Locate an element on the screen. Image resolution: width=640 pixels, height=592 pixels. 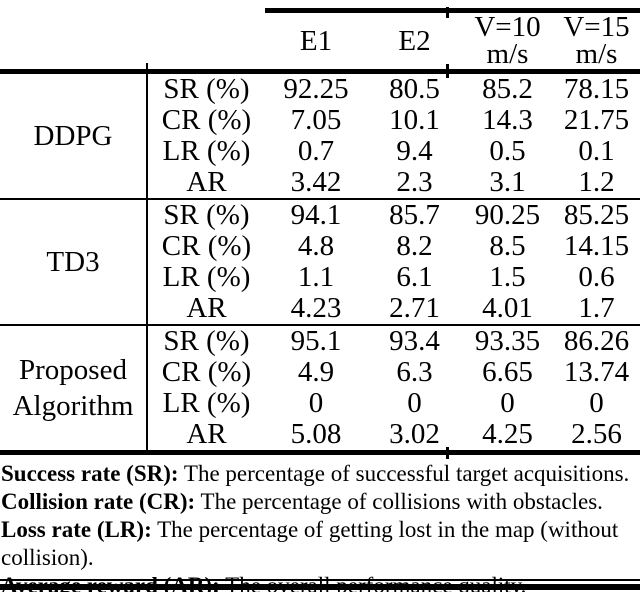
header-cell-v10: V=10 m/s is located at coordinates (507, 41).